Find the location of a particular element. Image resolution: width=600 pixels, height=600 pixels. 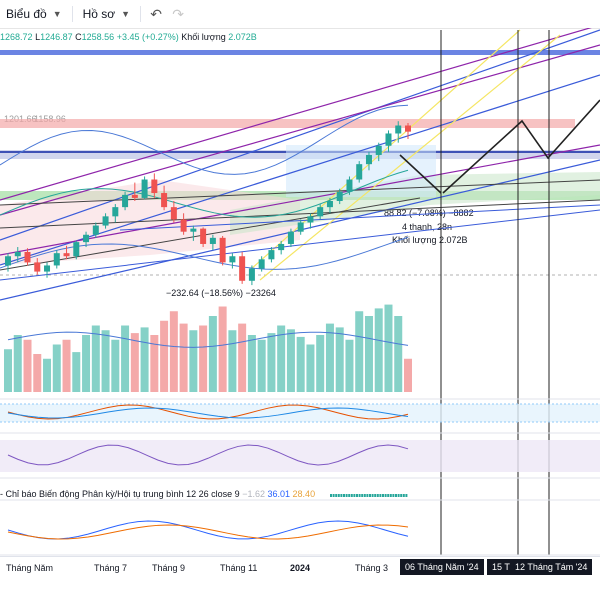

volume-label: Khối lượng is located at coordinates (203, 37).